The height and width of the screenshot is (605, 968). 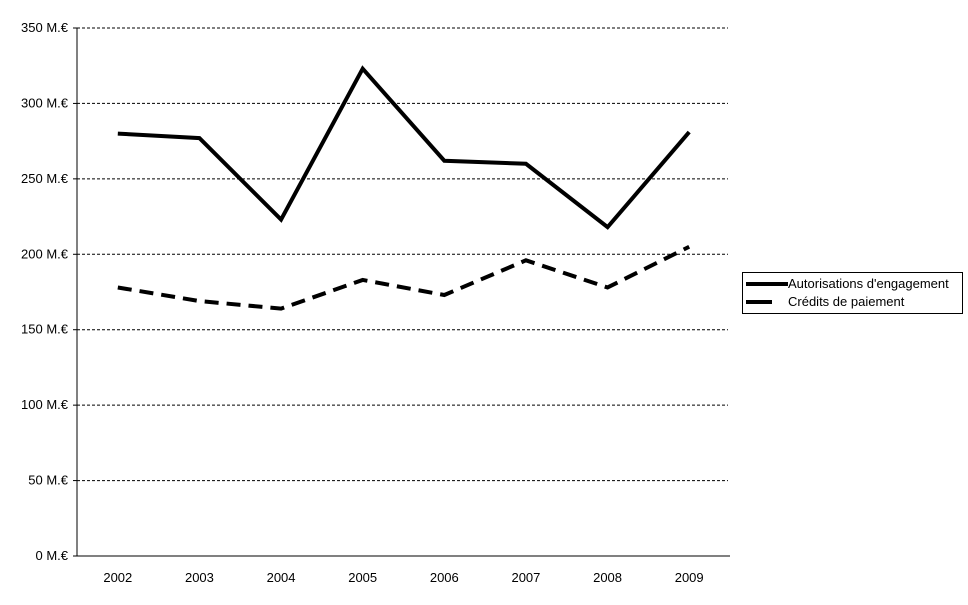 I want to click on legend-label-autorisations: Autorisations d'engagement, so click(x=868, y=283).